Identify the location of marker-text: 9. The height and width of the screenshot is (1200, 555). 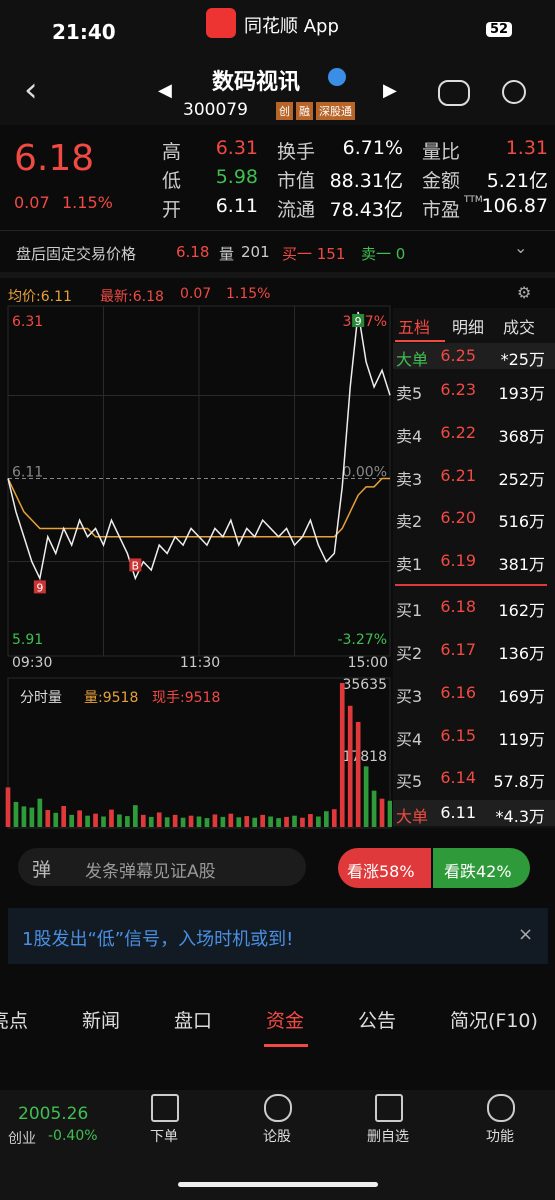
(39, 587).